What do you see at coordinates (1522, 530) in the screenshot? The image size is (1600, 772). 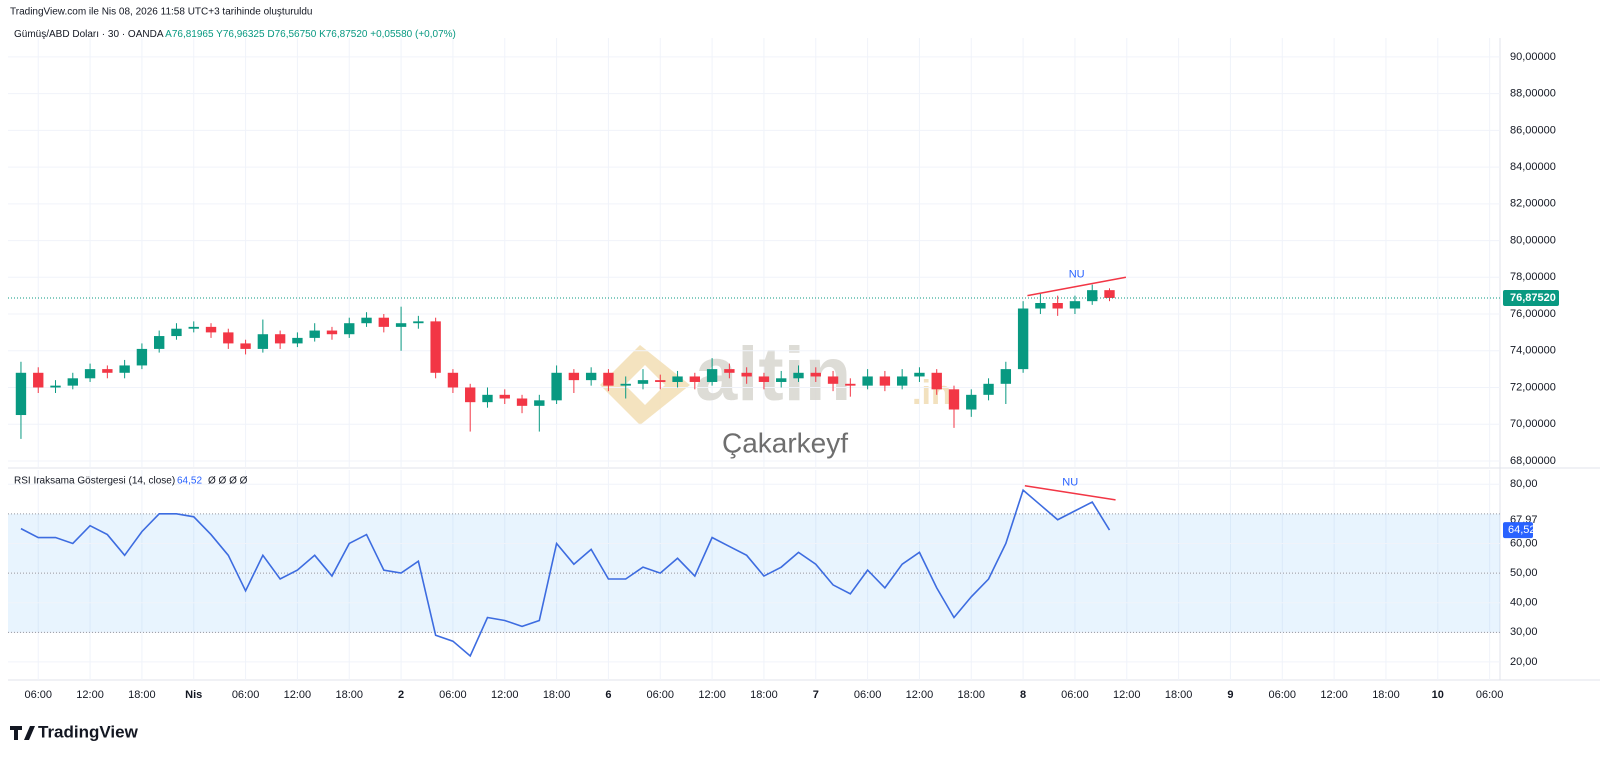 I see `rsi-value-label: 64,52` at bounding box center [1522, 530].